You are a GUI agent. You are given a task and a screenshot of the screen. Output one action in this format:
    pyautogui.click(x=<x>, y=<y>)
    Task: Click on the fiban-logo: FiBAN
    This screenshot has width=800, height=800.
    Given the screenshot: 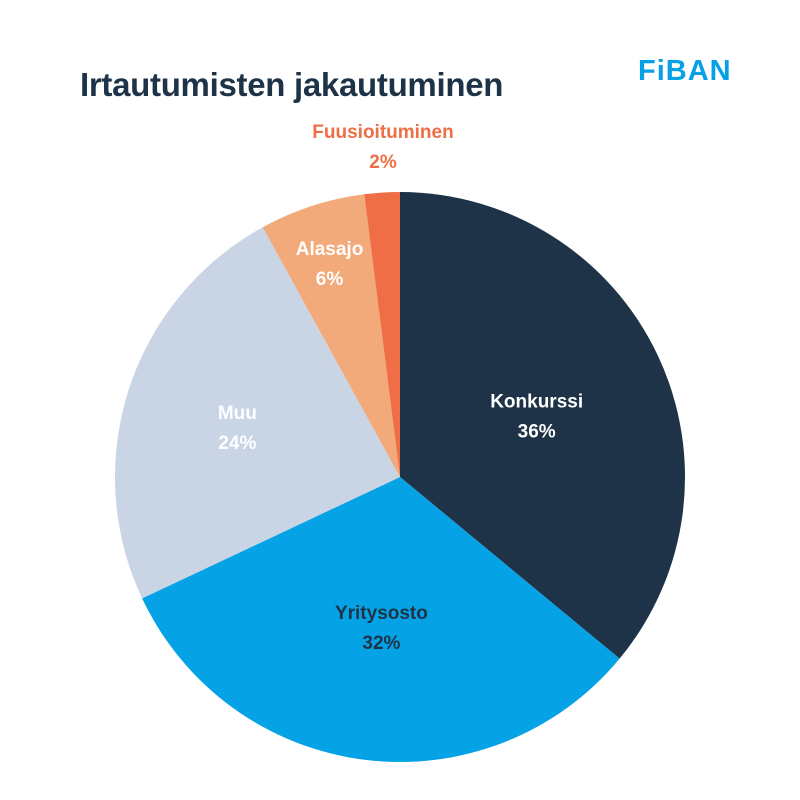 What is the action you would take?
    pyautogui.click(x=685, y=71)
    